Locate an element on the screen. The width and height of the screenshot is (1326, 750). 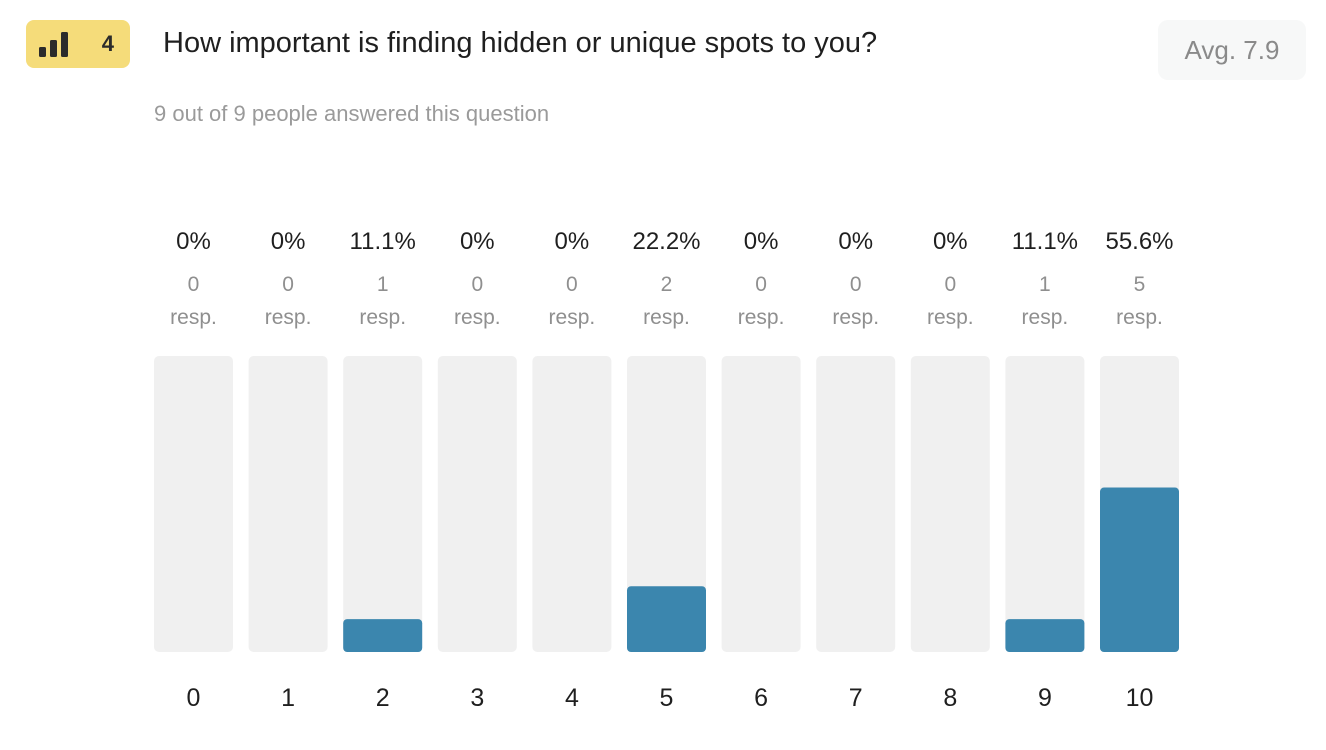
x-tick-label: 7 is located at coordinates (856, 698).